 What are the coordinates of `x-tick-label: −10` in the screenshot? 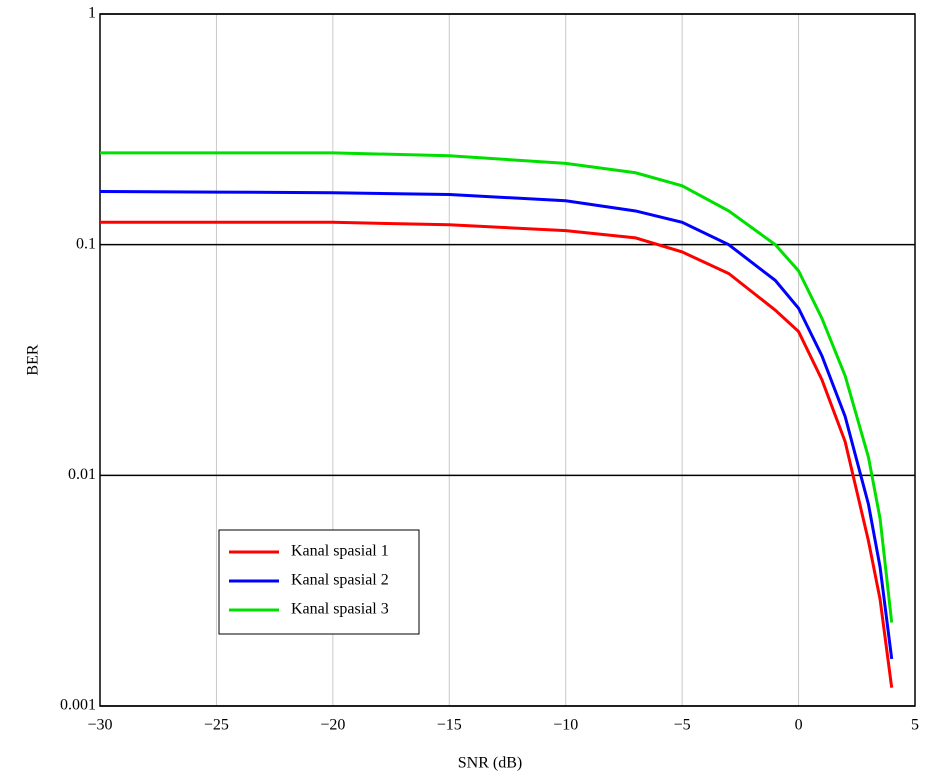 It's located at (565, 725).